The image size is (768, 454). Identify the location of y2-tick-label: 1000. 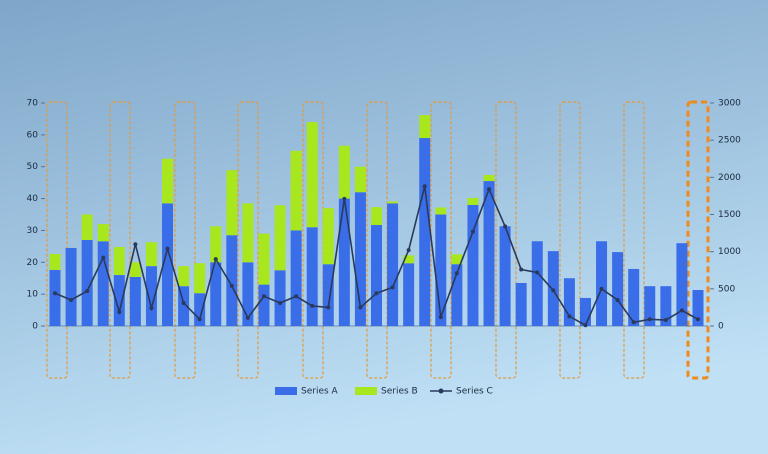
(729, 252).